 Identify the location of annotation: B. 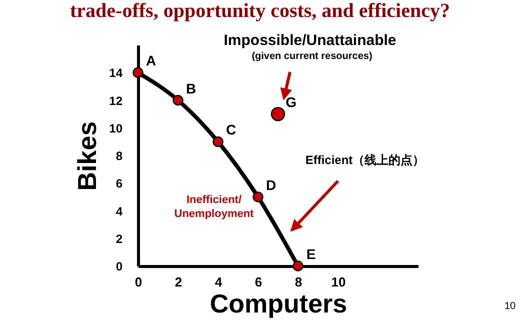
(191, 88).